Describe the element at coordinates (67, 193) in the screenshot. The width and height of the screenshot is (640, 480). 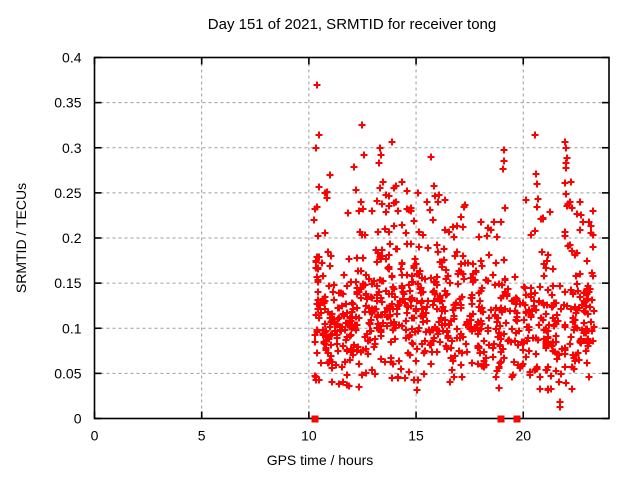
I see `y-tick-label: 0.25` at that location.